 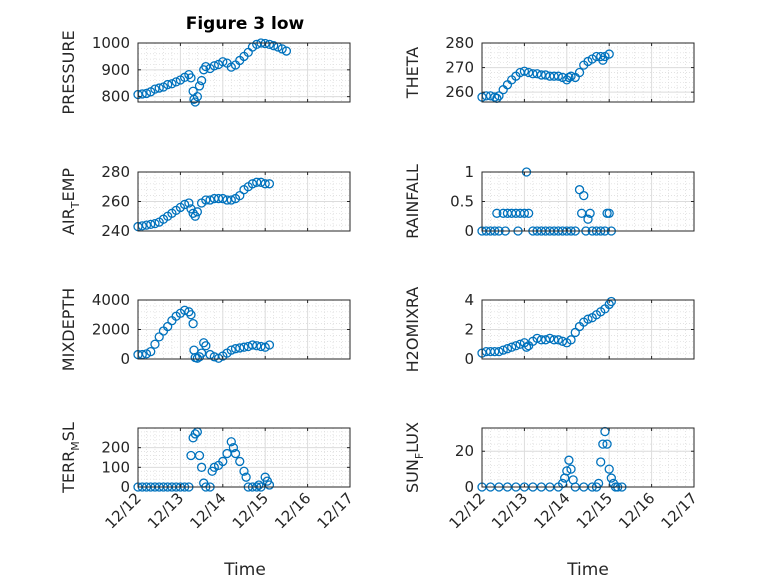 I want to click on y-tick-label: 280, so click(x=115, y=172).